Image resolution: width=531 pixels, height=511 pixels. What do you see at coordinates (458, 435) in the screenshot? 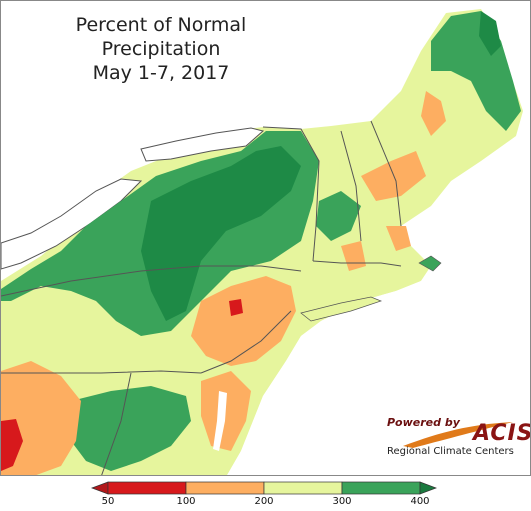
I see `logo-swoosh-icon` at bounding box center [458, 435].